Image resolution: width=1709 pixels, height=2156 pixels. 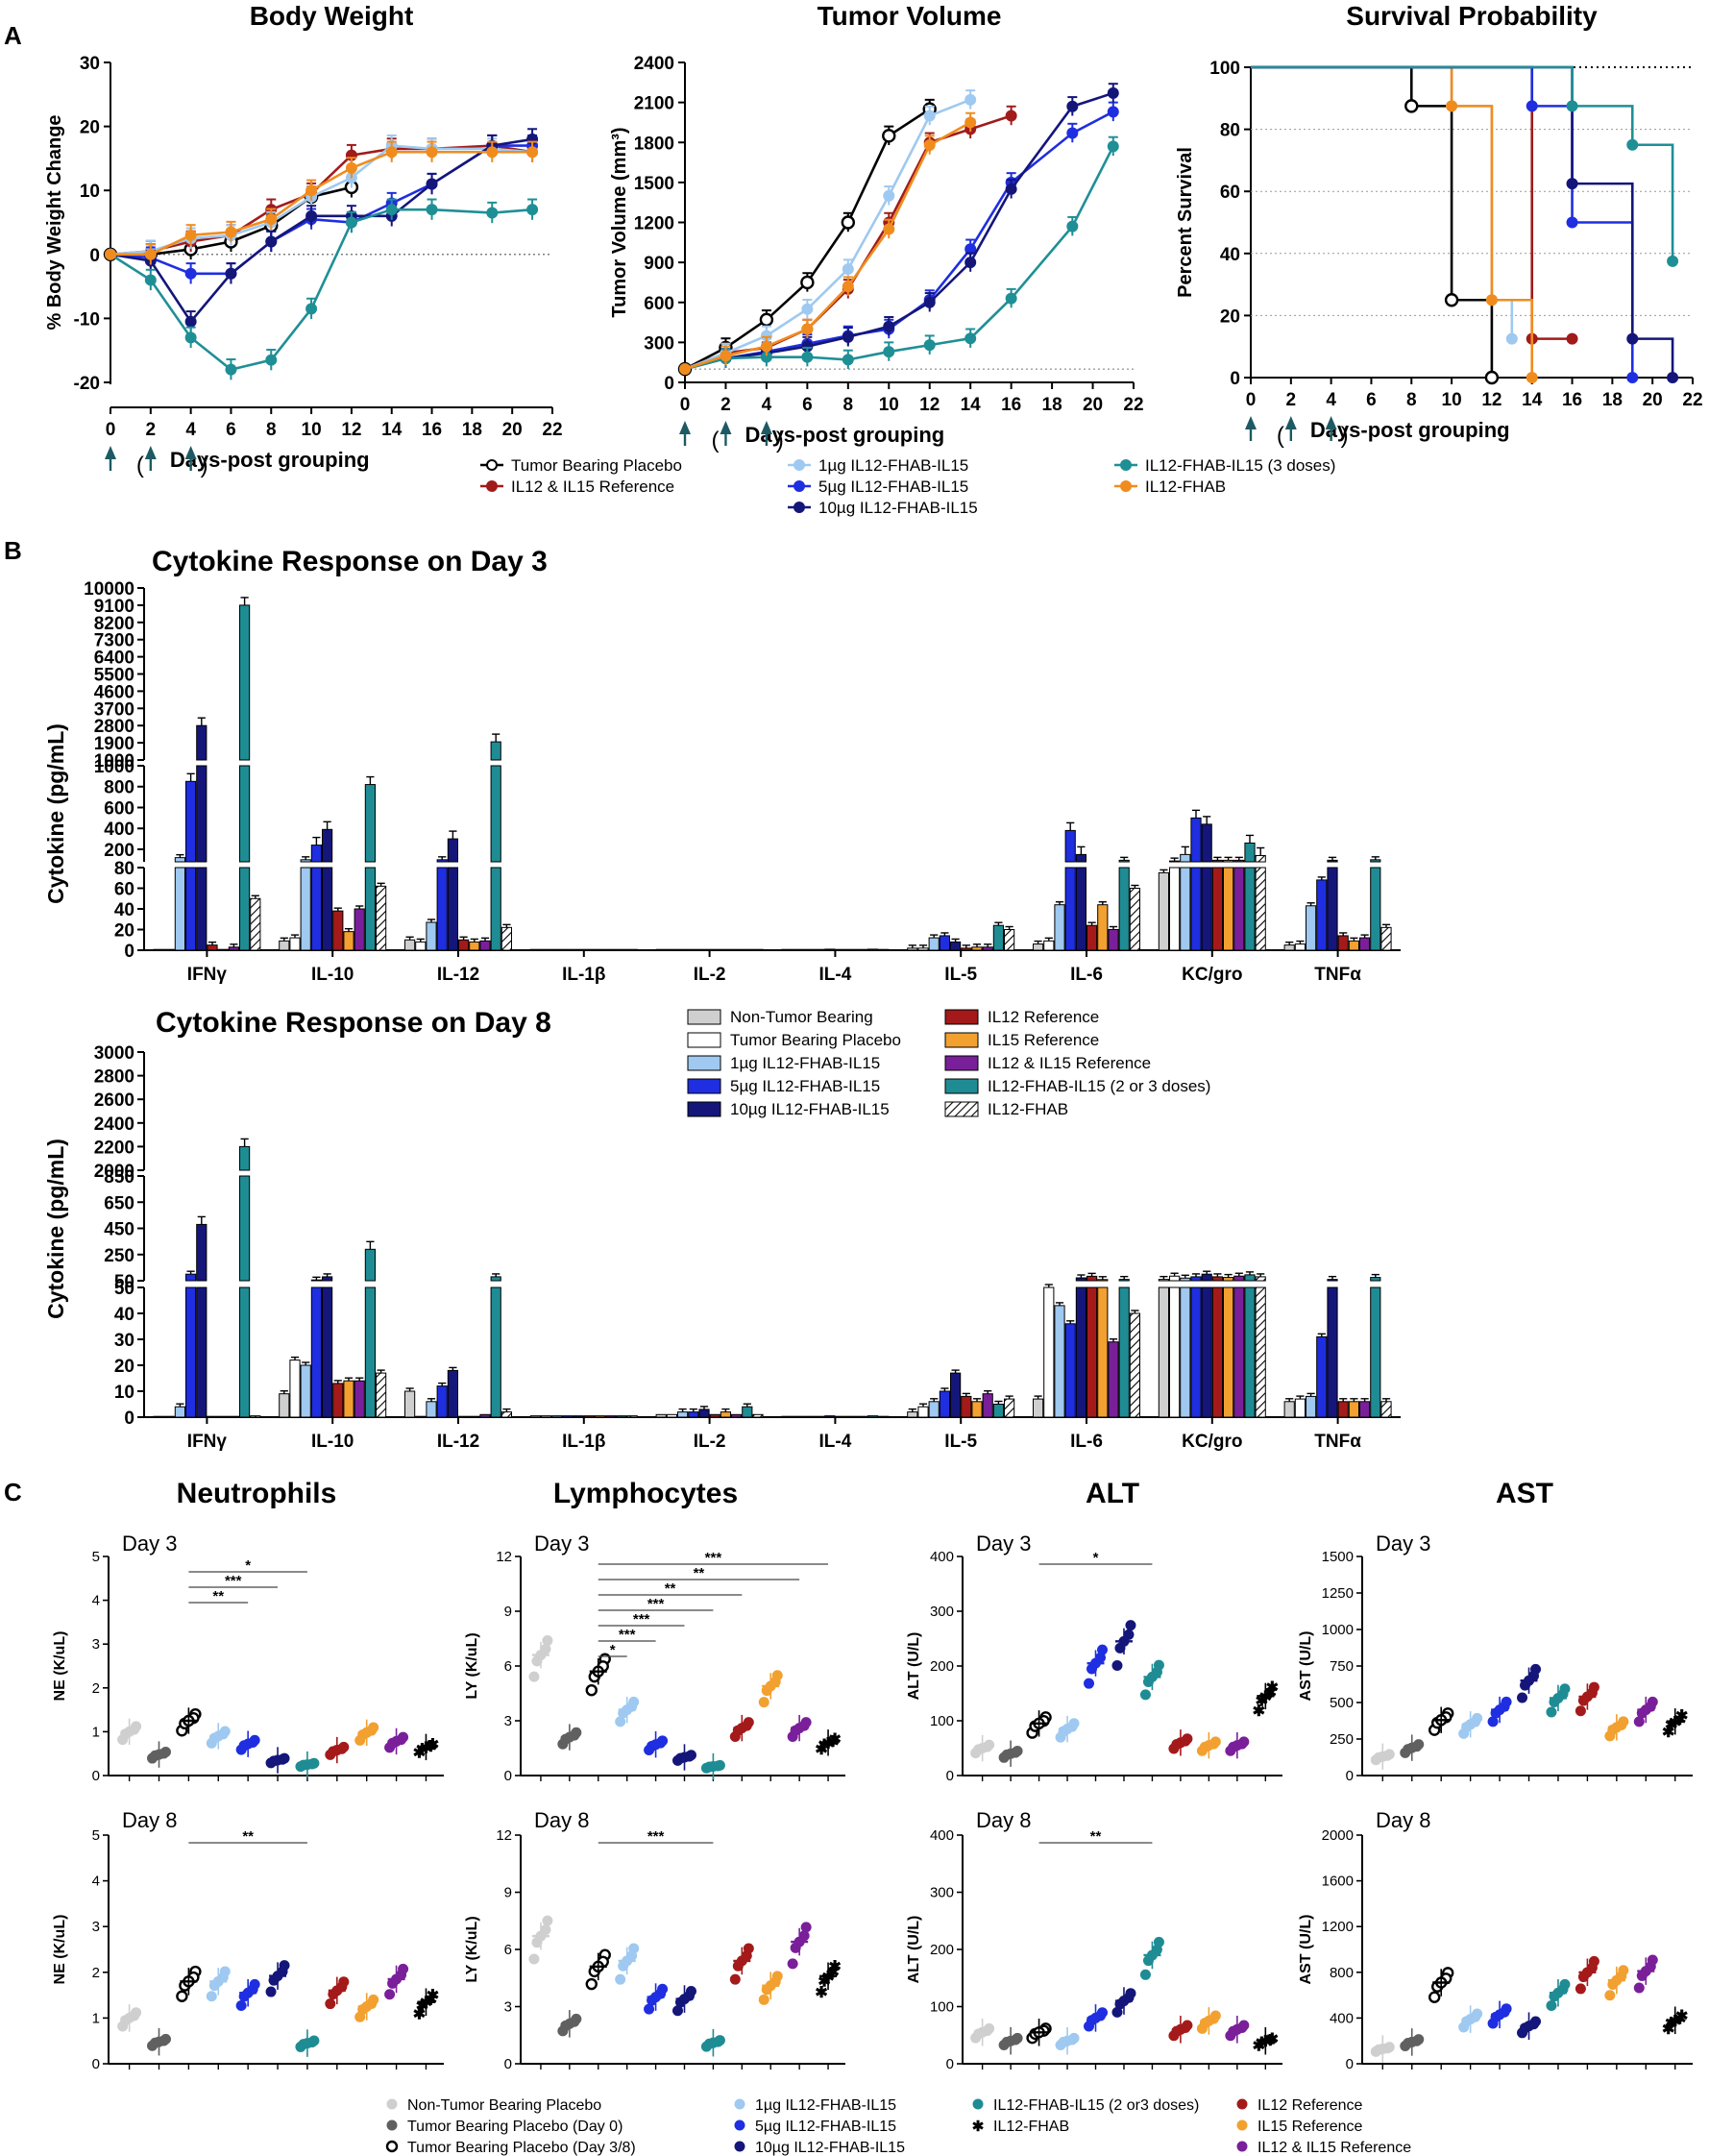 I want to click on x-tick-label: 4, so click(x=767, y=405).